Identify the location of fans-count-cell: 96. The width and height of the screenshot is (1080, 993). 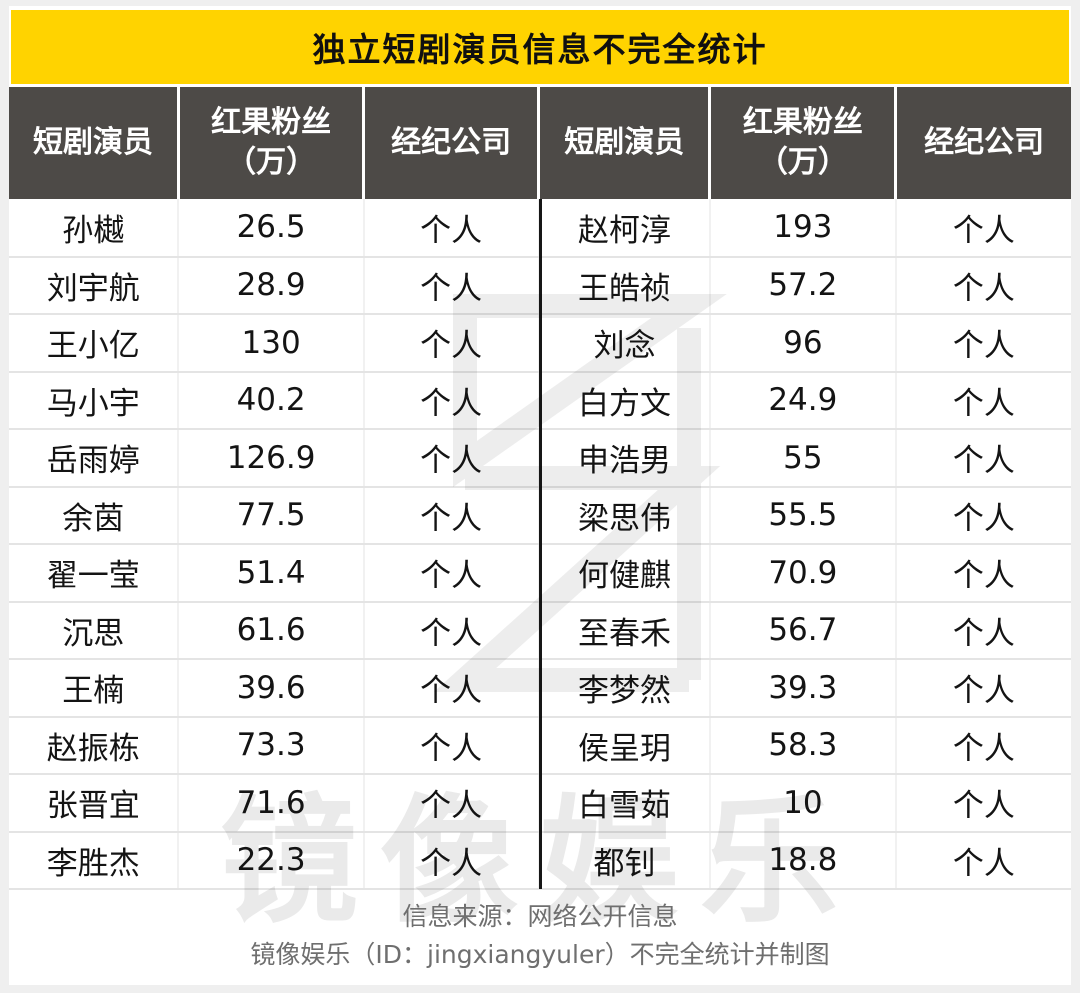
(803, 343).